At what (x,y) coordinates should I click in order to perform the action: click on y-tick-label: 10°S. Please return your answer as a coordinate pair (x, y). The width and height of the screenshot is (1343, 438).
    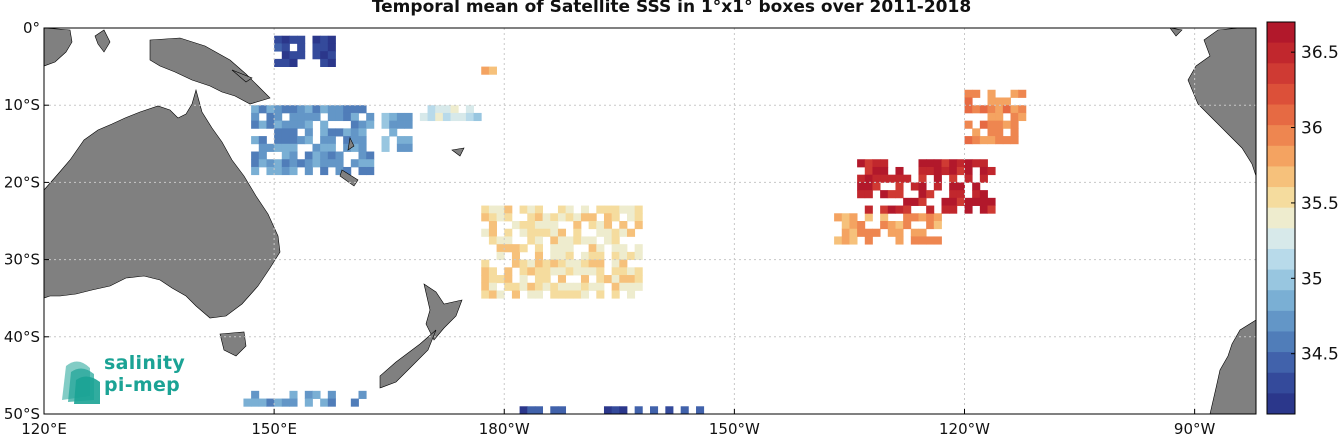
    Looking at the image, I should click on (22, 105).